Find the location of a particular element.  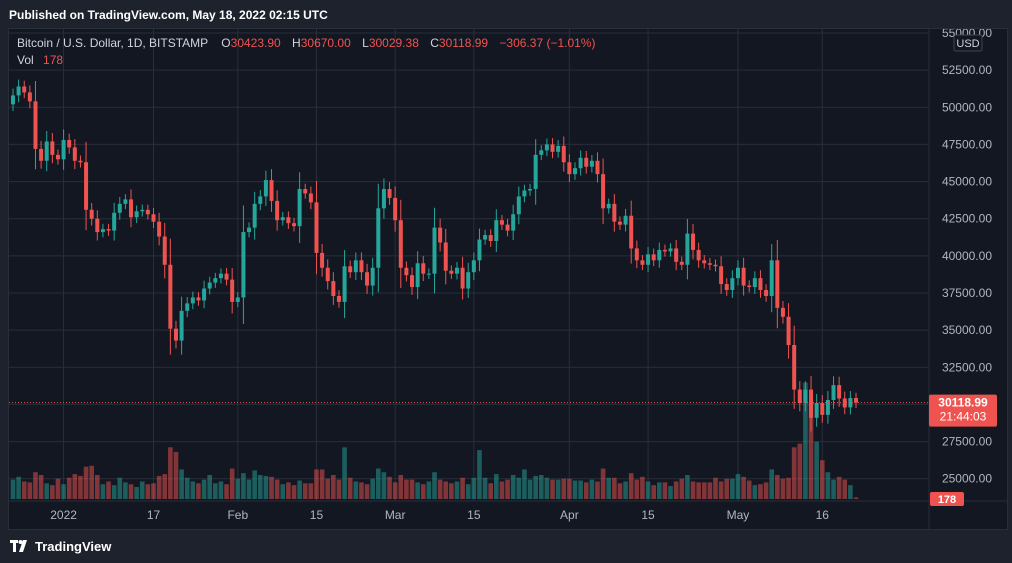

current-price-tag is located at coordinates (963, 410).